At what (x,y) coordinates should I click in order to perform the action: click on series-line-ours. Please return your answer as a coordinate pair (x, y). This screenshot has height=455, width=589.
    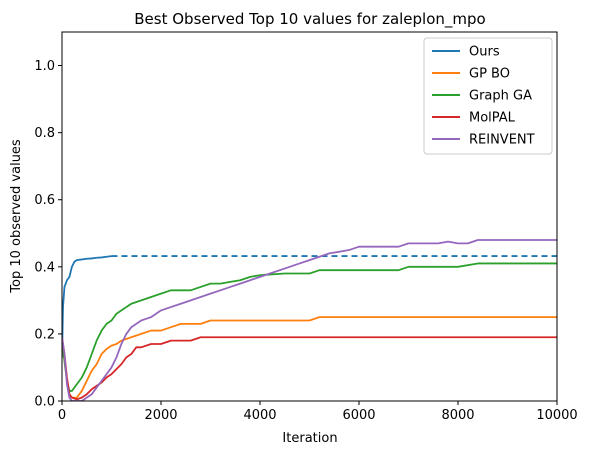
    Looking at the image, I should click on (87, 306).